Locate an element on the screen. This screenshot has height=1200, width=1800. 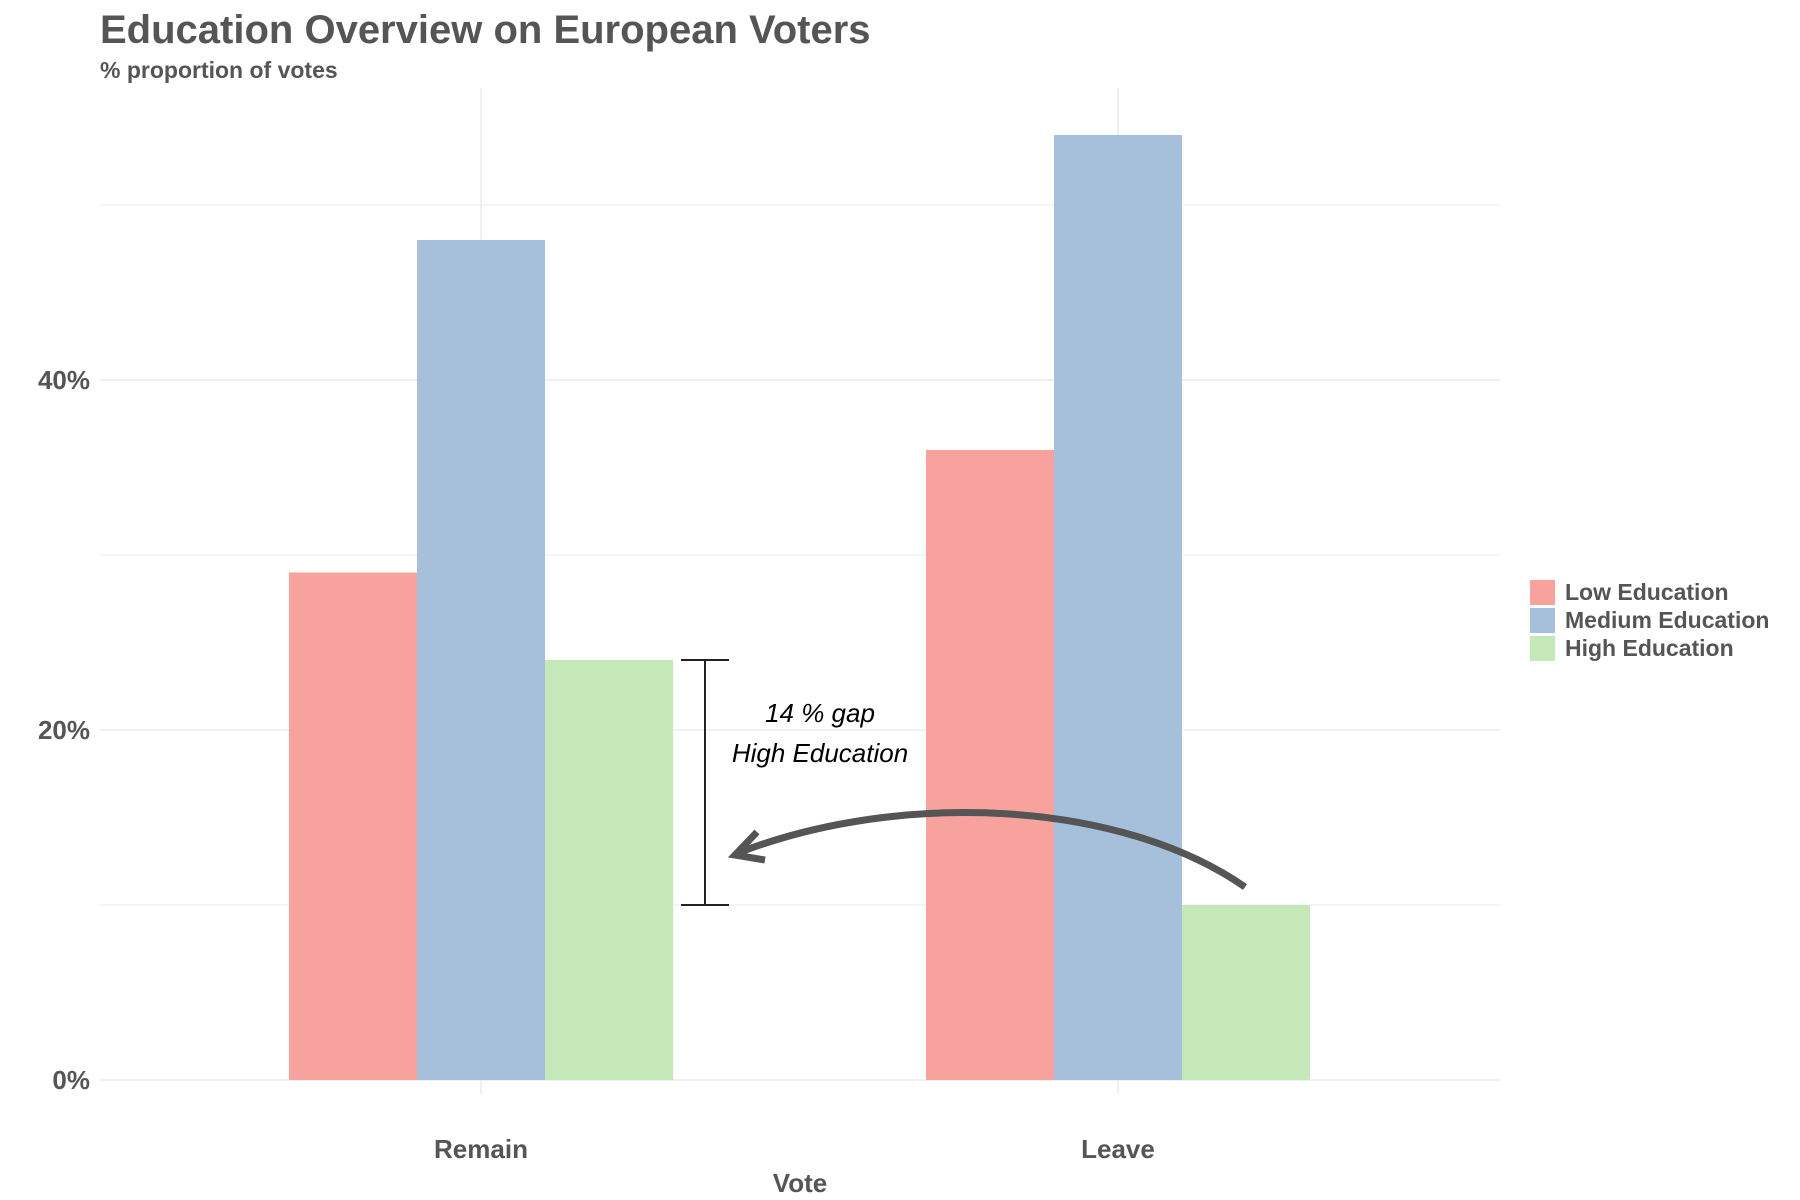
x-axis-label: Vote is located at coordinates (800, 1183).